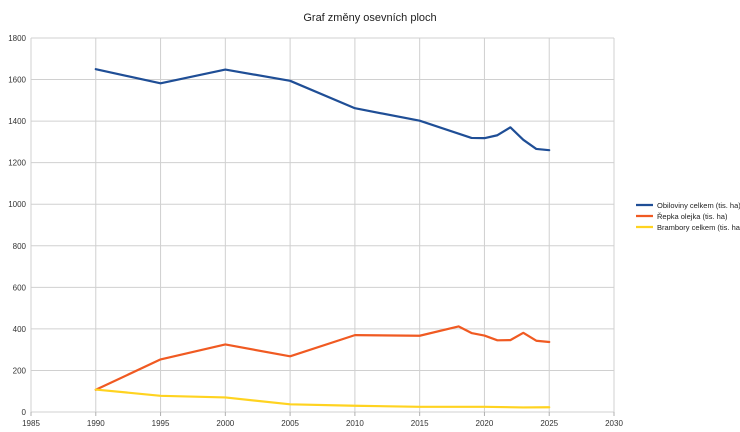 The image size is (740, 432). Describe the element at coordinates (420, 423) in the screenshot. I see `x-tick-label: 2015` at that location.